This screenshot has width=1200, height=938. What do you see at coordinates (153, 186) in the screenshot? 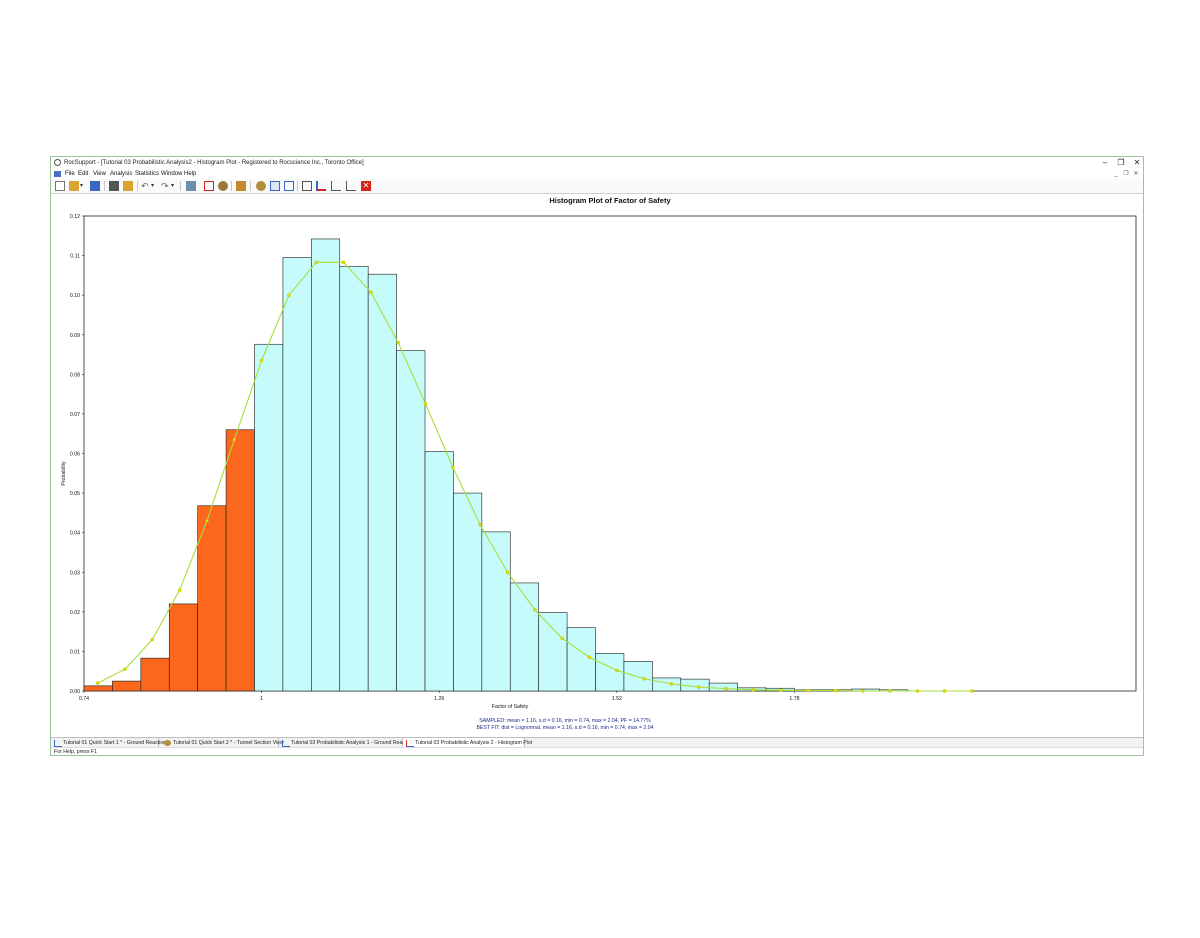
I see `undo-dropdown-icon: ▾` at bounding box center [153, 186].